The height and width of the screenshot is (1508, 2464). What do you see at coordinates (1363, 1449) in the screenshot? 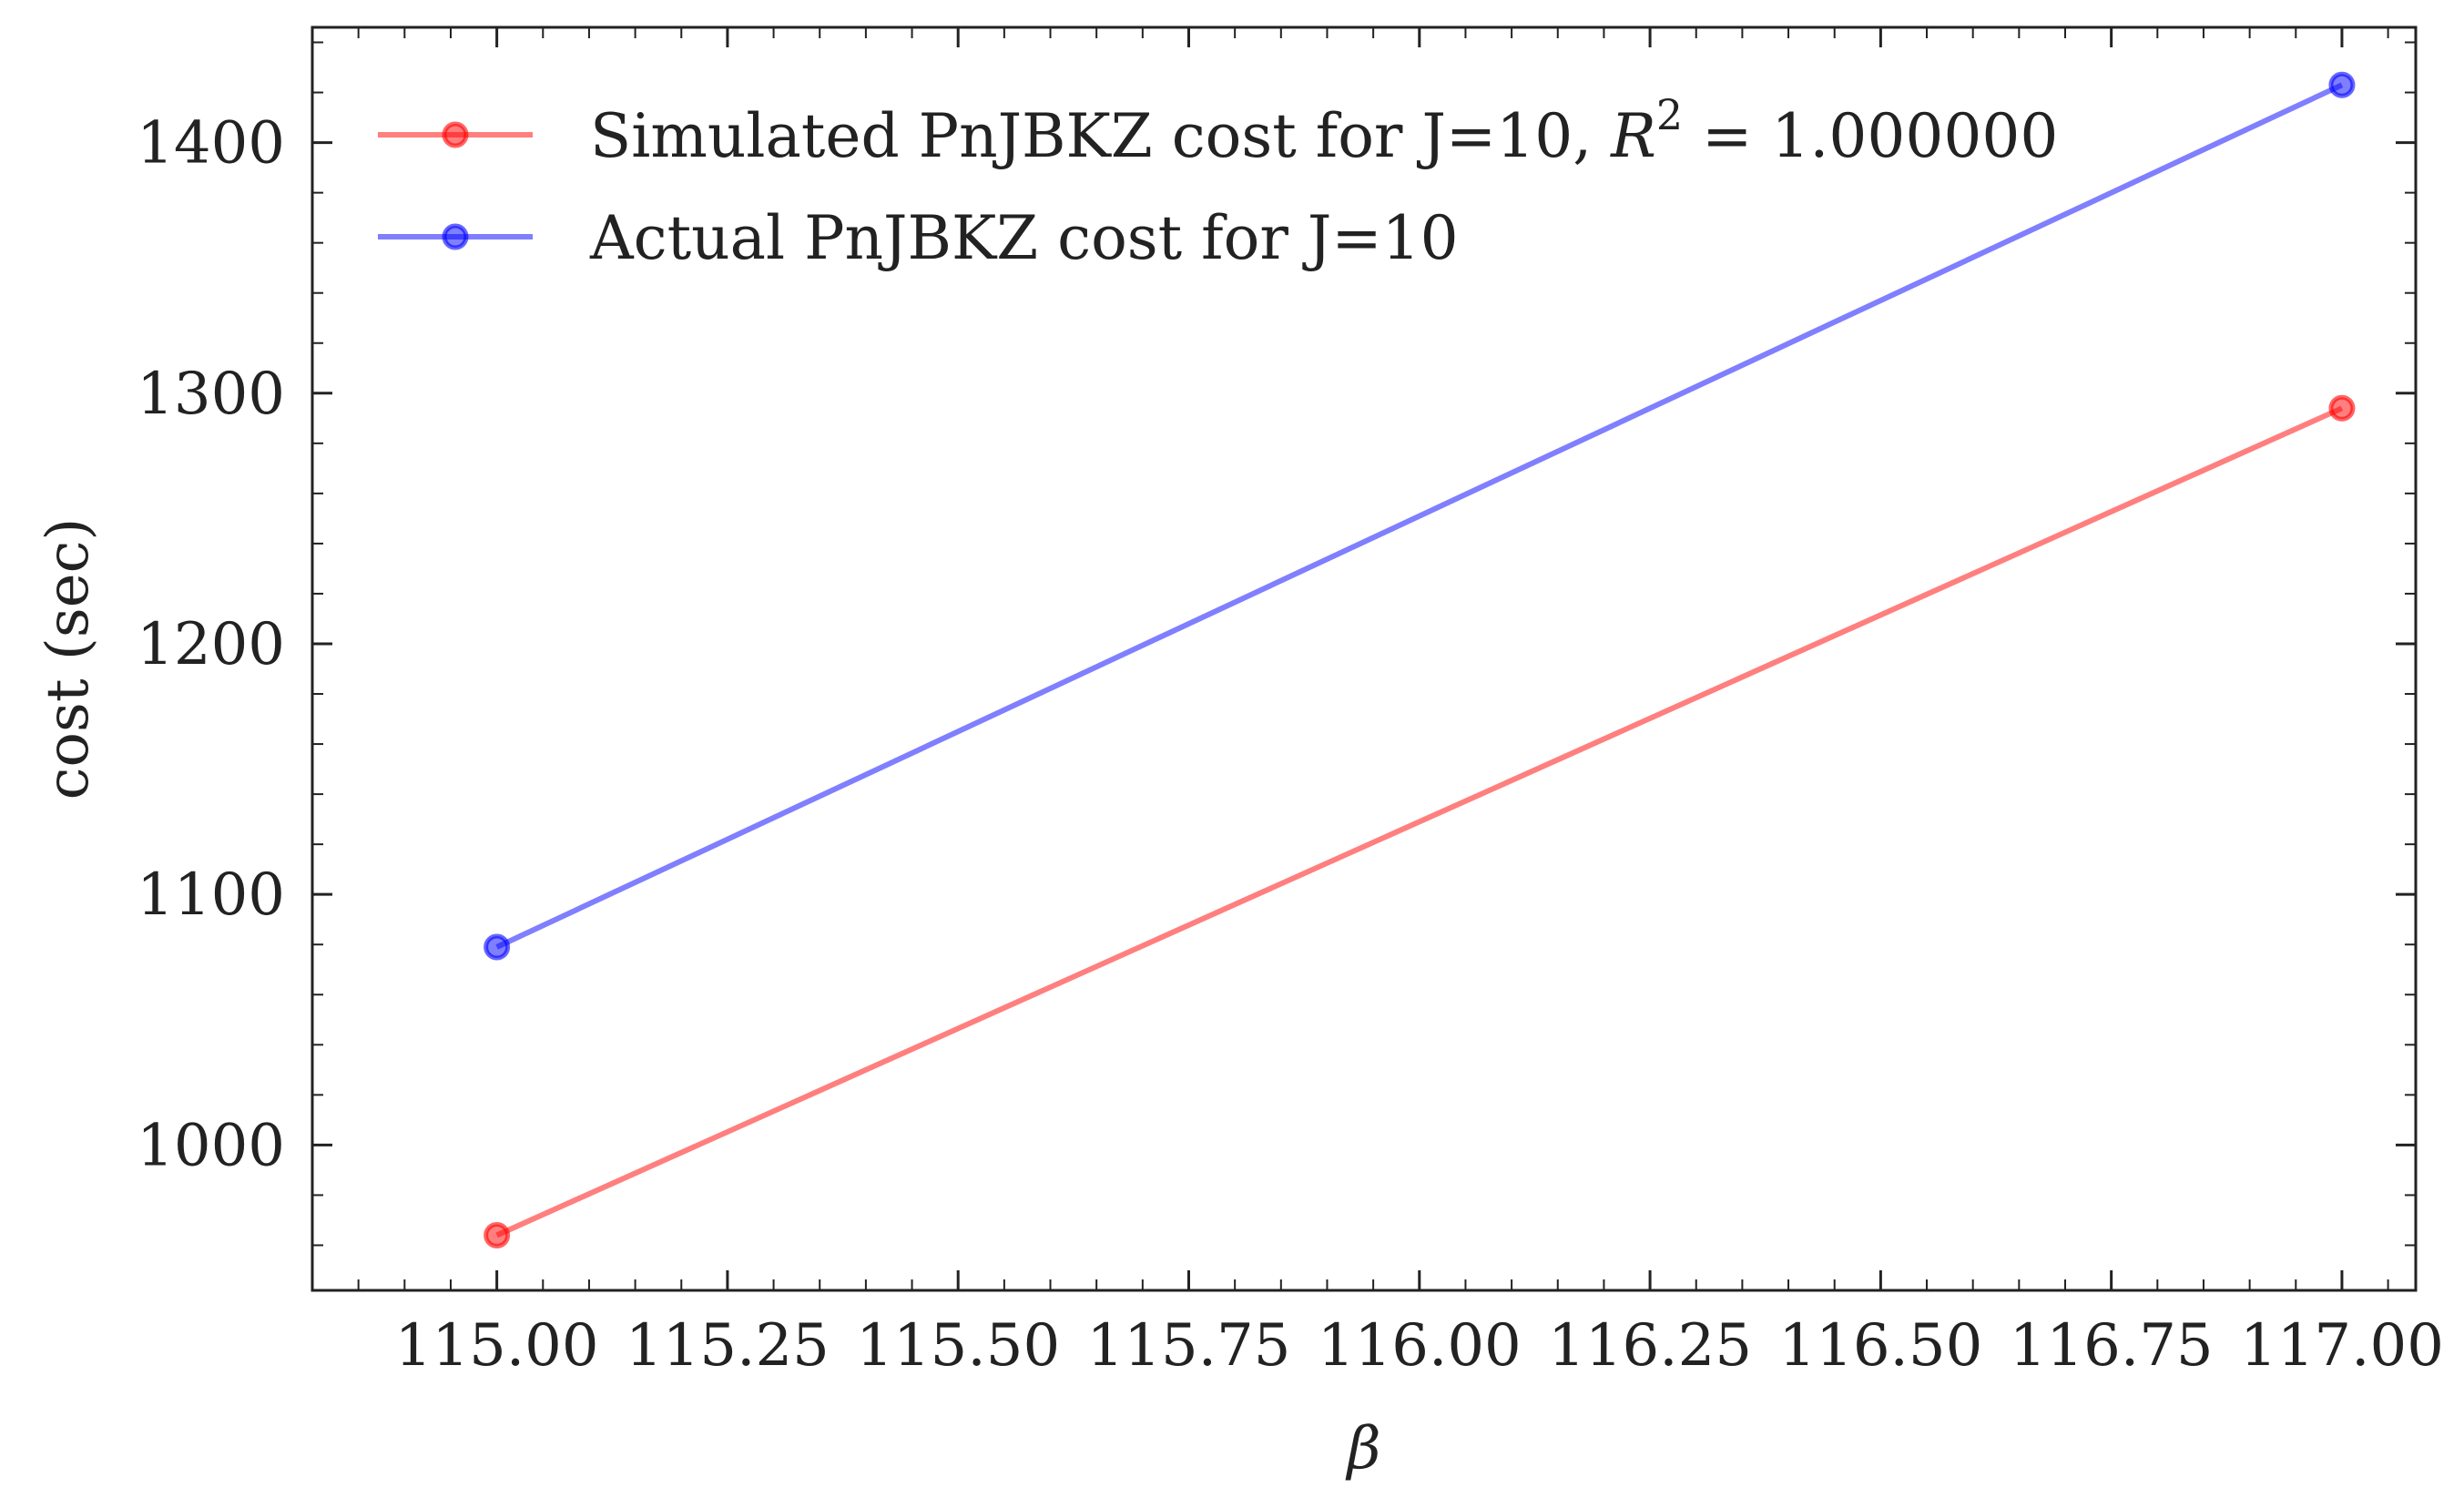
I see `x-axis-label: β` at bounding box center [1363, 1449].